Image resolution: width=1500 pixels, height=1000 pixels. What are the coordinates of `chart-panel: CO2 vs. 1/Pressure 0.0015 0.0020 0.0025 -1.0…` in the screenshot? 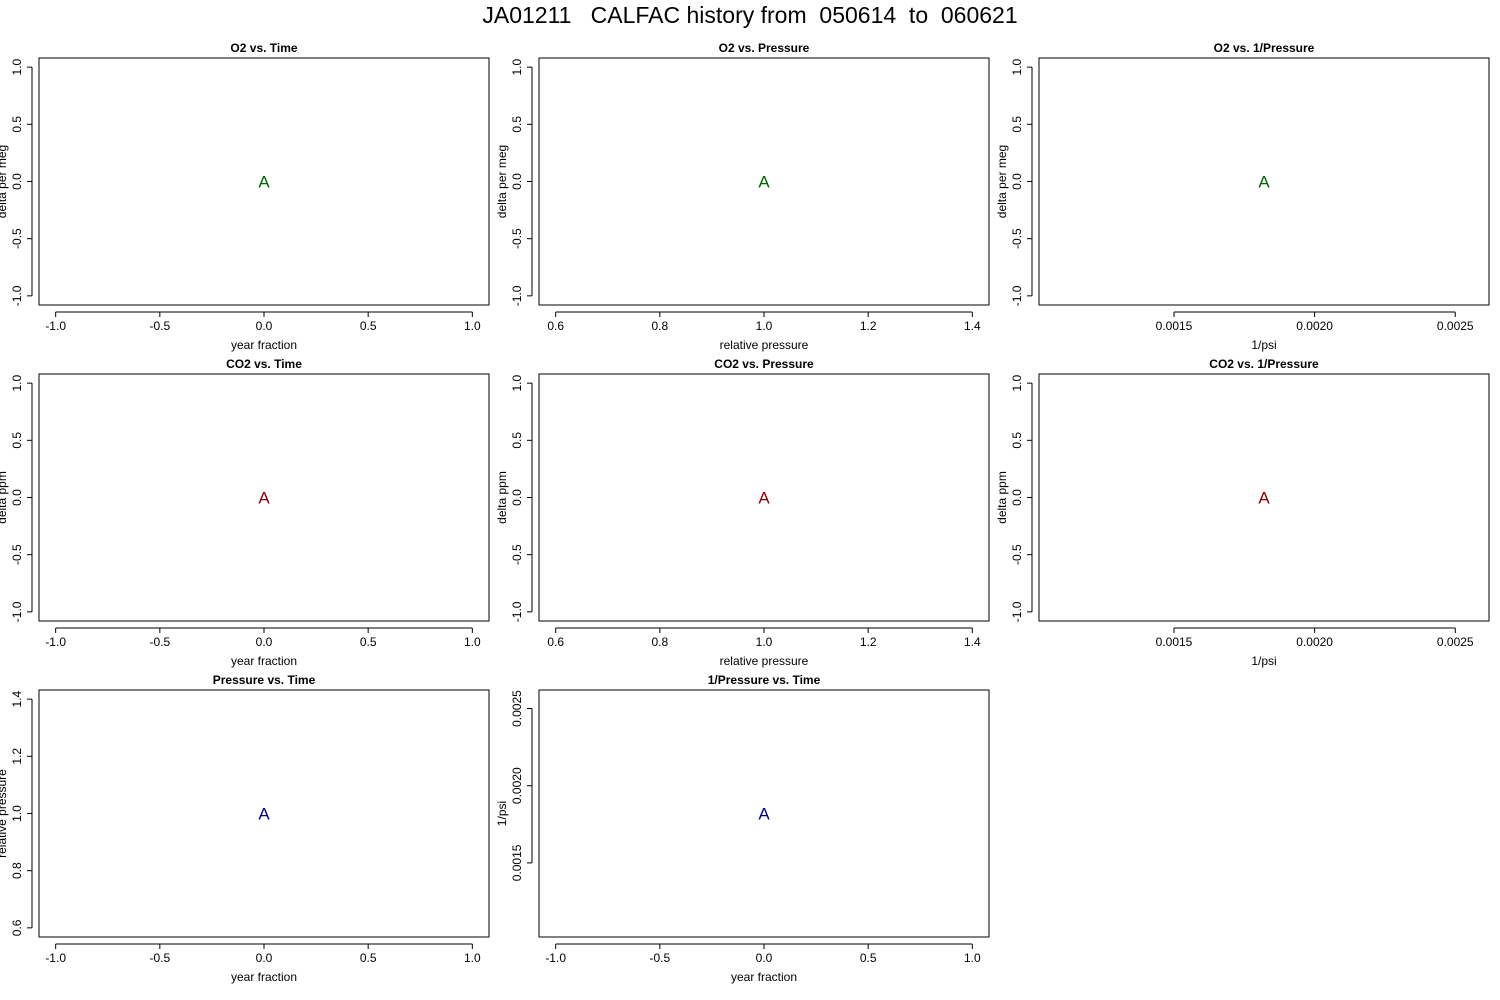 It's located at (1242, 512).